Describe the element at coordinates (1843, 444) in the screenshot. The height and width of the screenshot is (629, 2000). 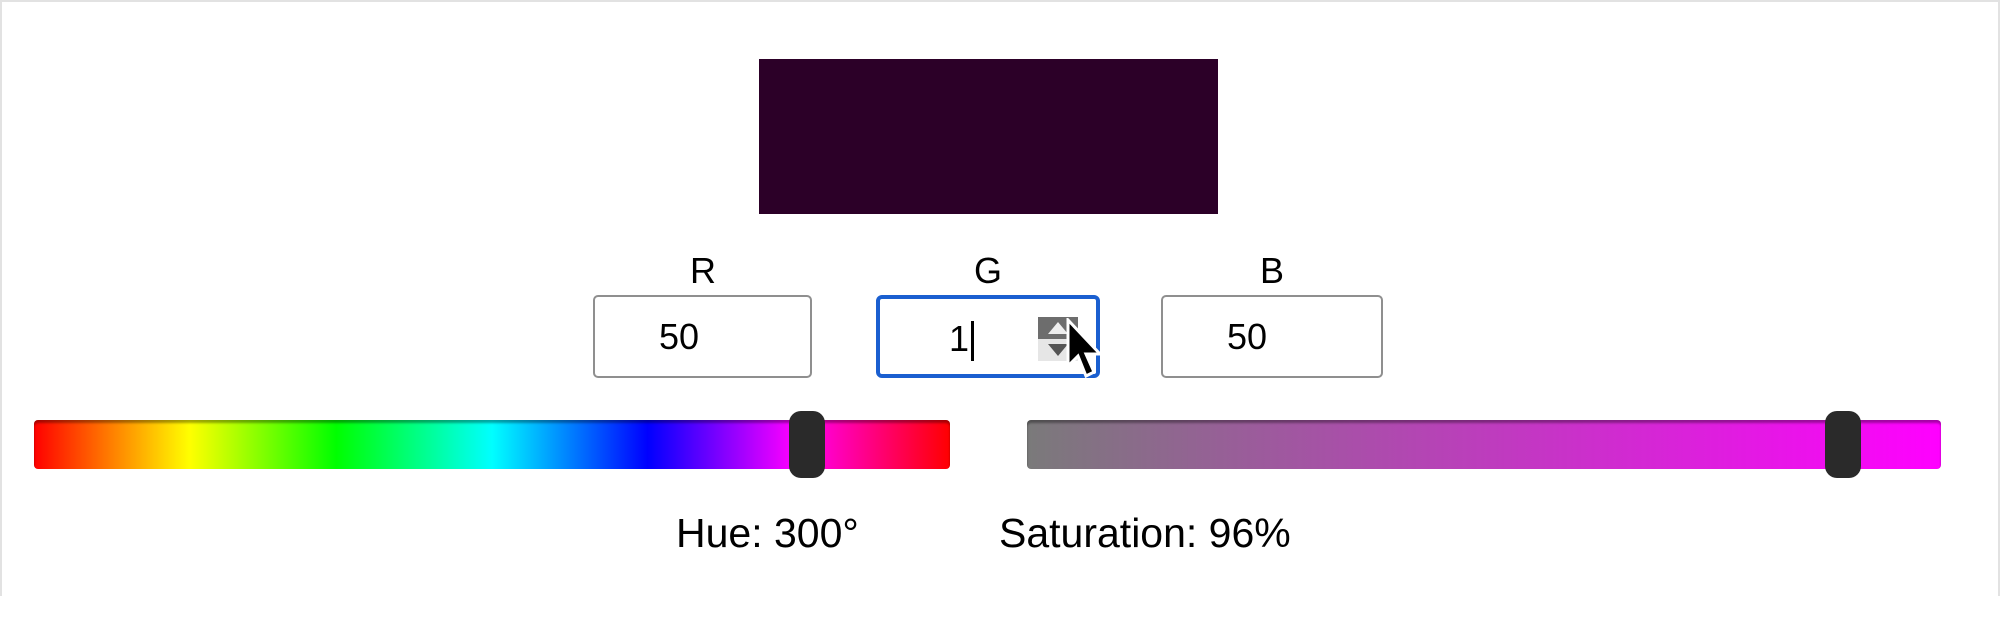
I see `saturation-slider-thumb` at that location.